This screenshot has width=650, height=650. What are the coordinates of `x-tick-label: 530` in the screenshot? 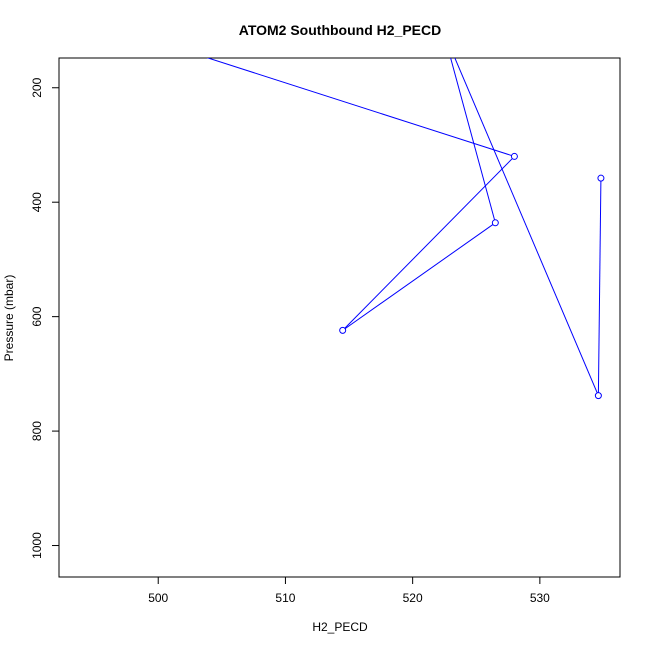 It's located at (540, 598).